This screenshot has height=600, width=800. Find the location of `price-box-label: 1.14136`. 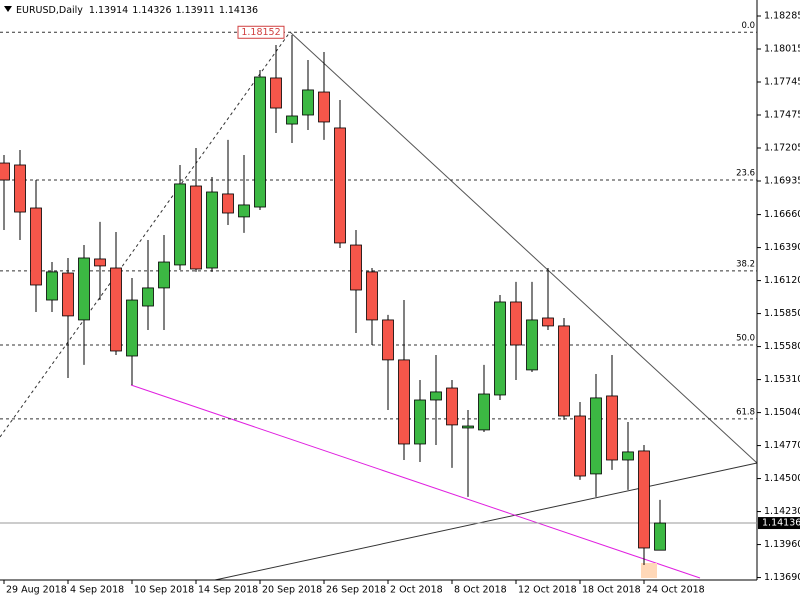

price-box-label: 1.14136 is located at coordinates (781, 523).